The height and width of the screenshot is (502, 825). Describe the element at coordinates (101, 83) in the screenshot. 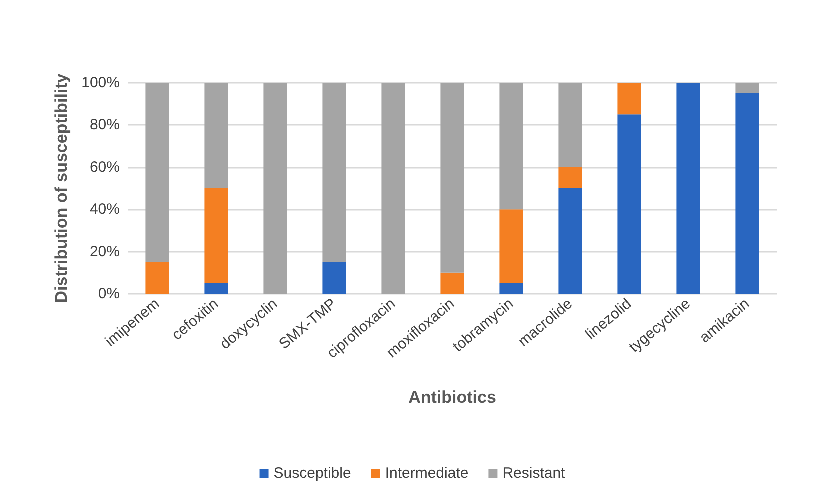

I see `y-tick-label: 100%` at that location.